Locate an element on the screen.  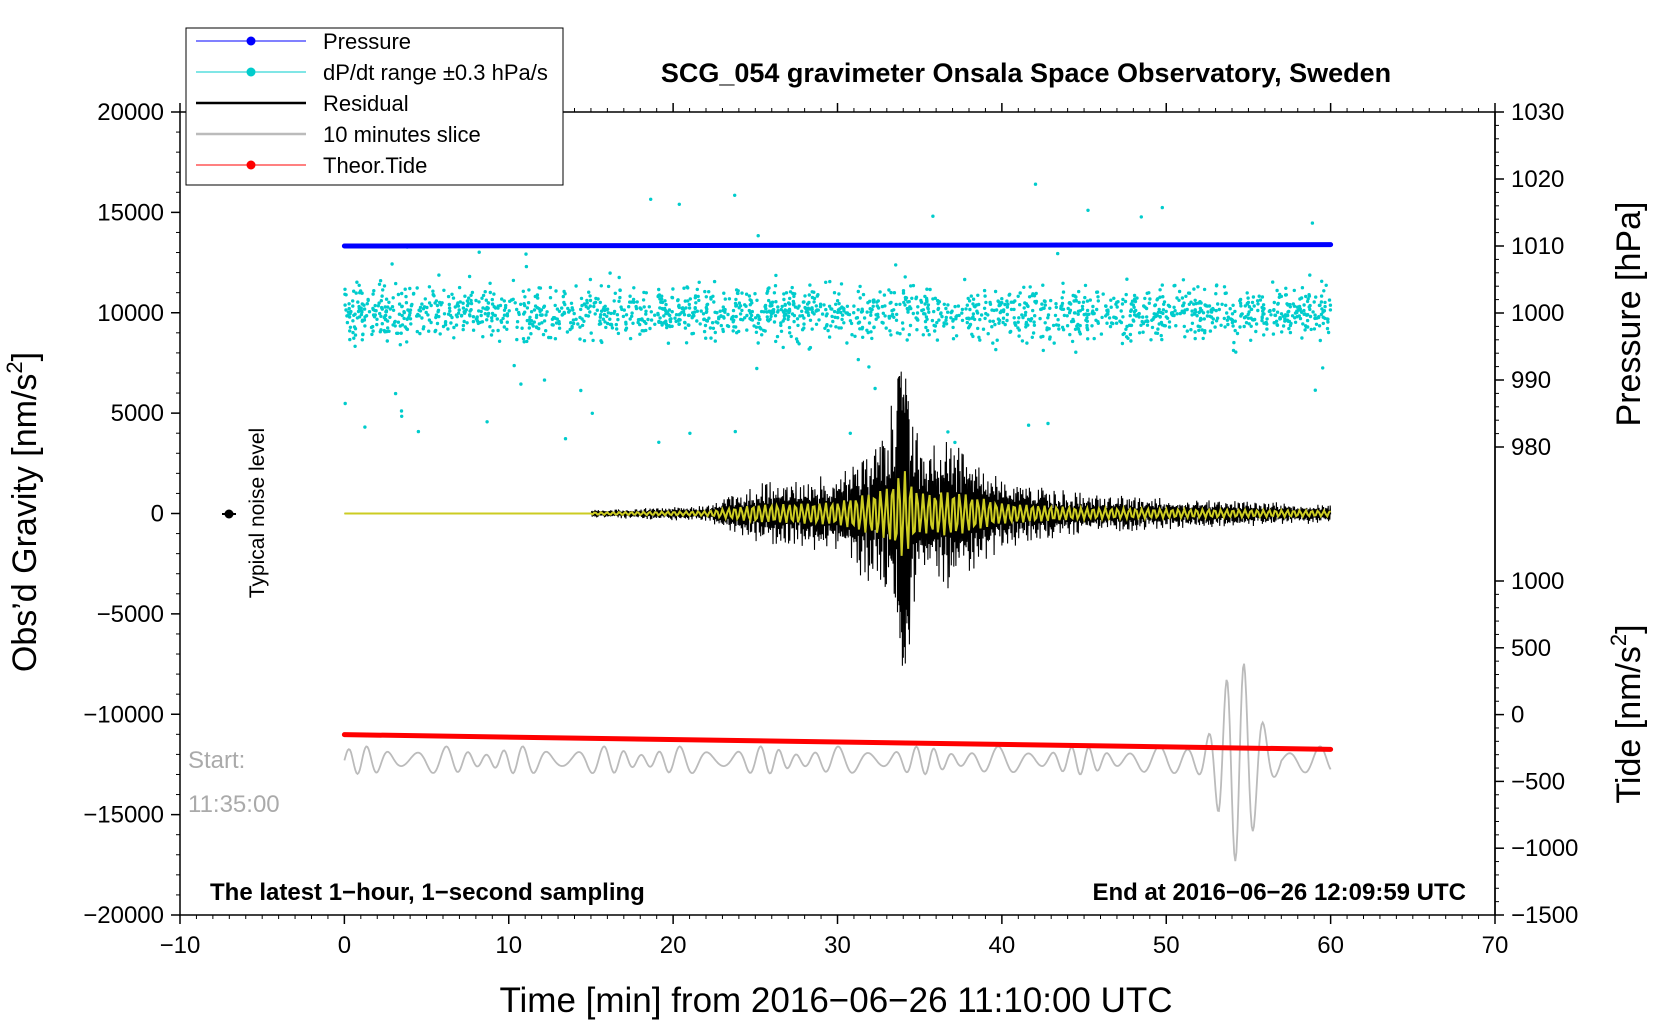
start-time: 11:35:00 is located at coordinates (234, 804).